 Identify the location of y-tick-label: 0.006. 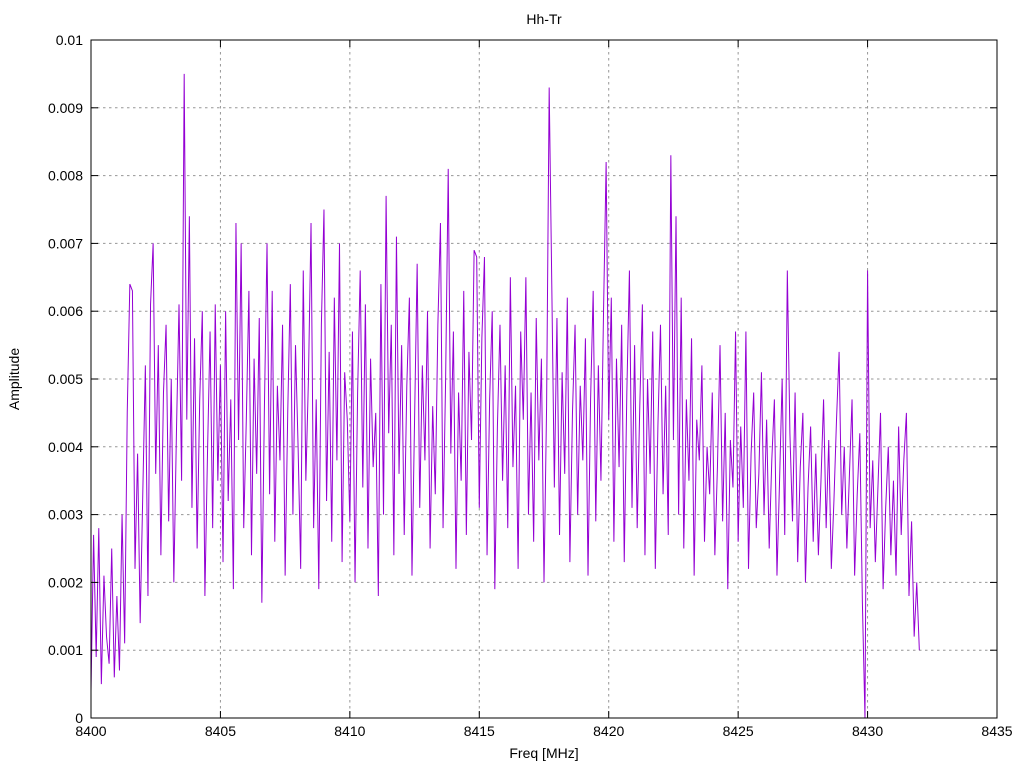
(65, 311).